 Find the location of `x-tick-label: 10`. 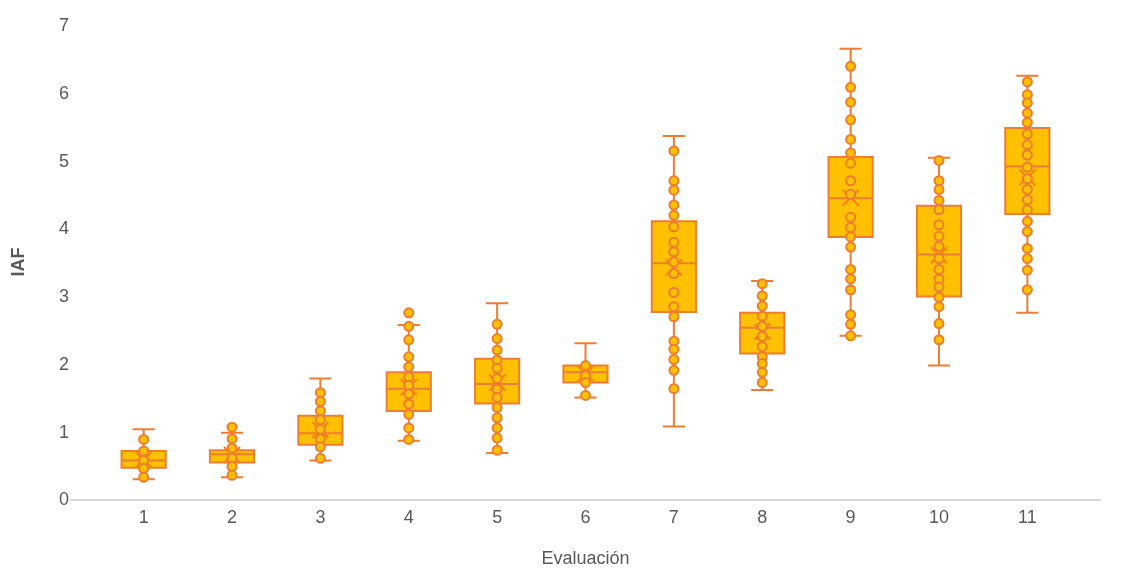

x-tick-label: 10 is located at coordinates (939, 516).